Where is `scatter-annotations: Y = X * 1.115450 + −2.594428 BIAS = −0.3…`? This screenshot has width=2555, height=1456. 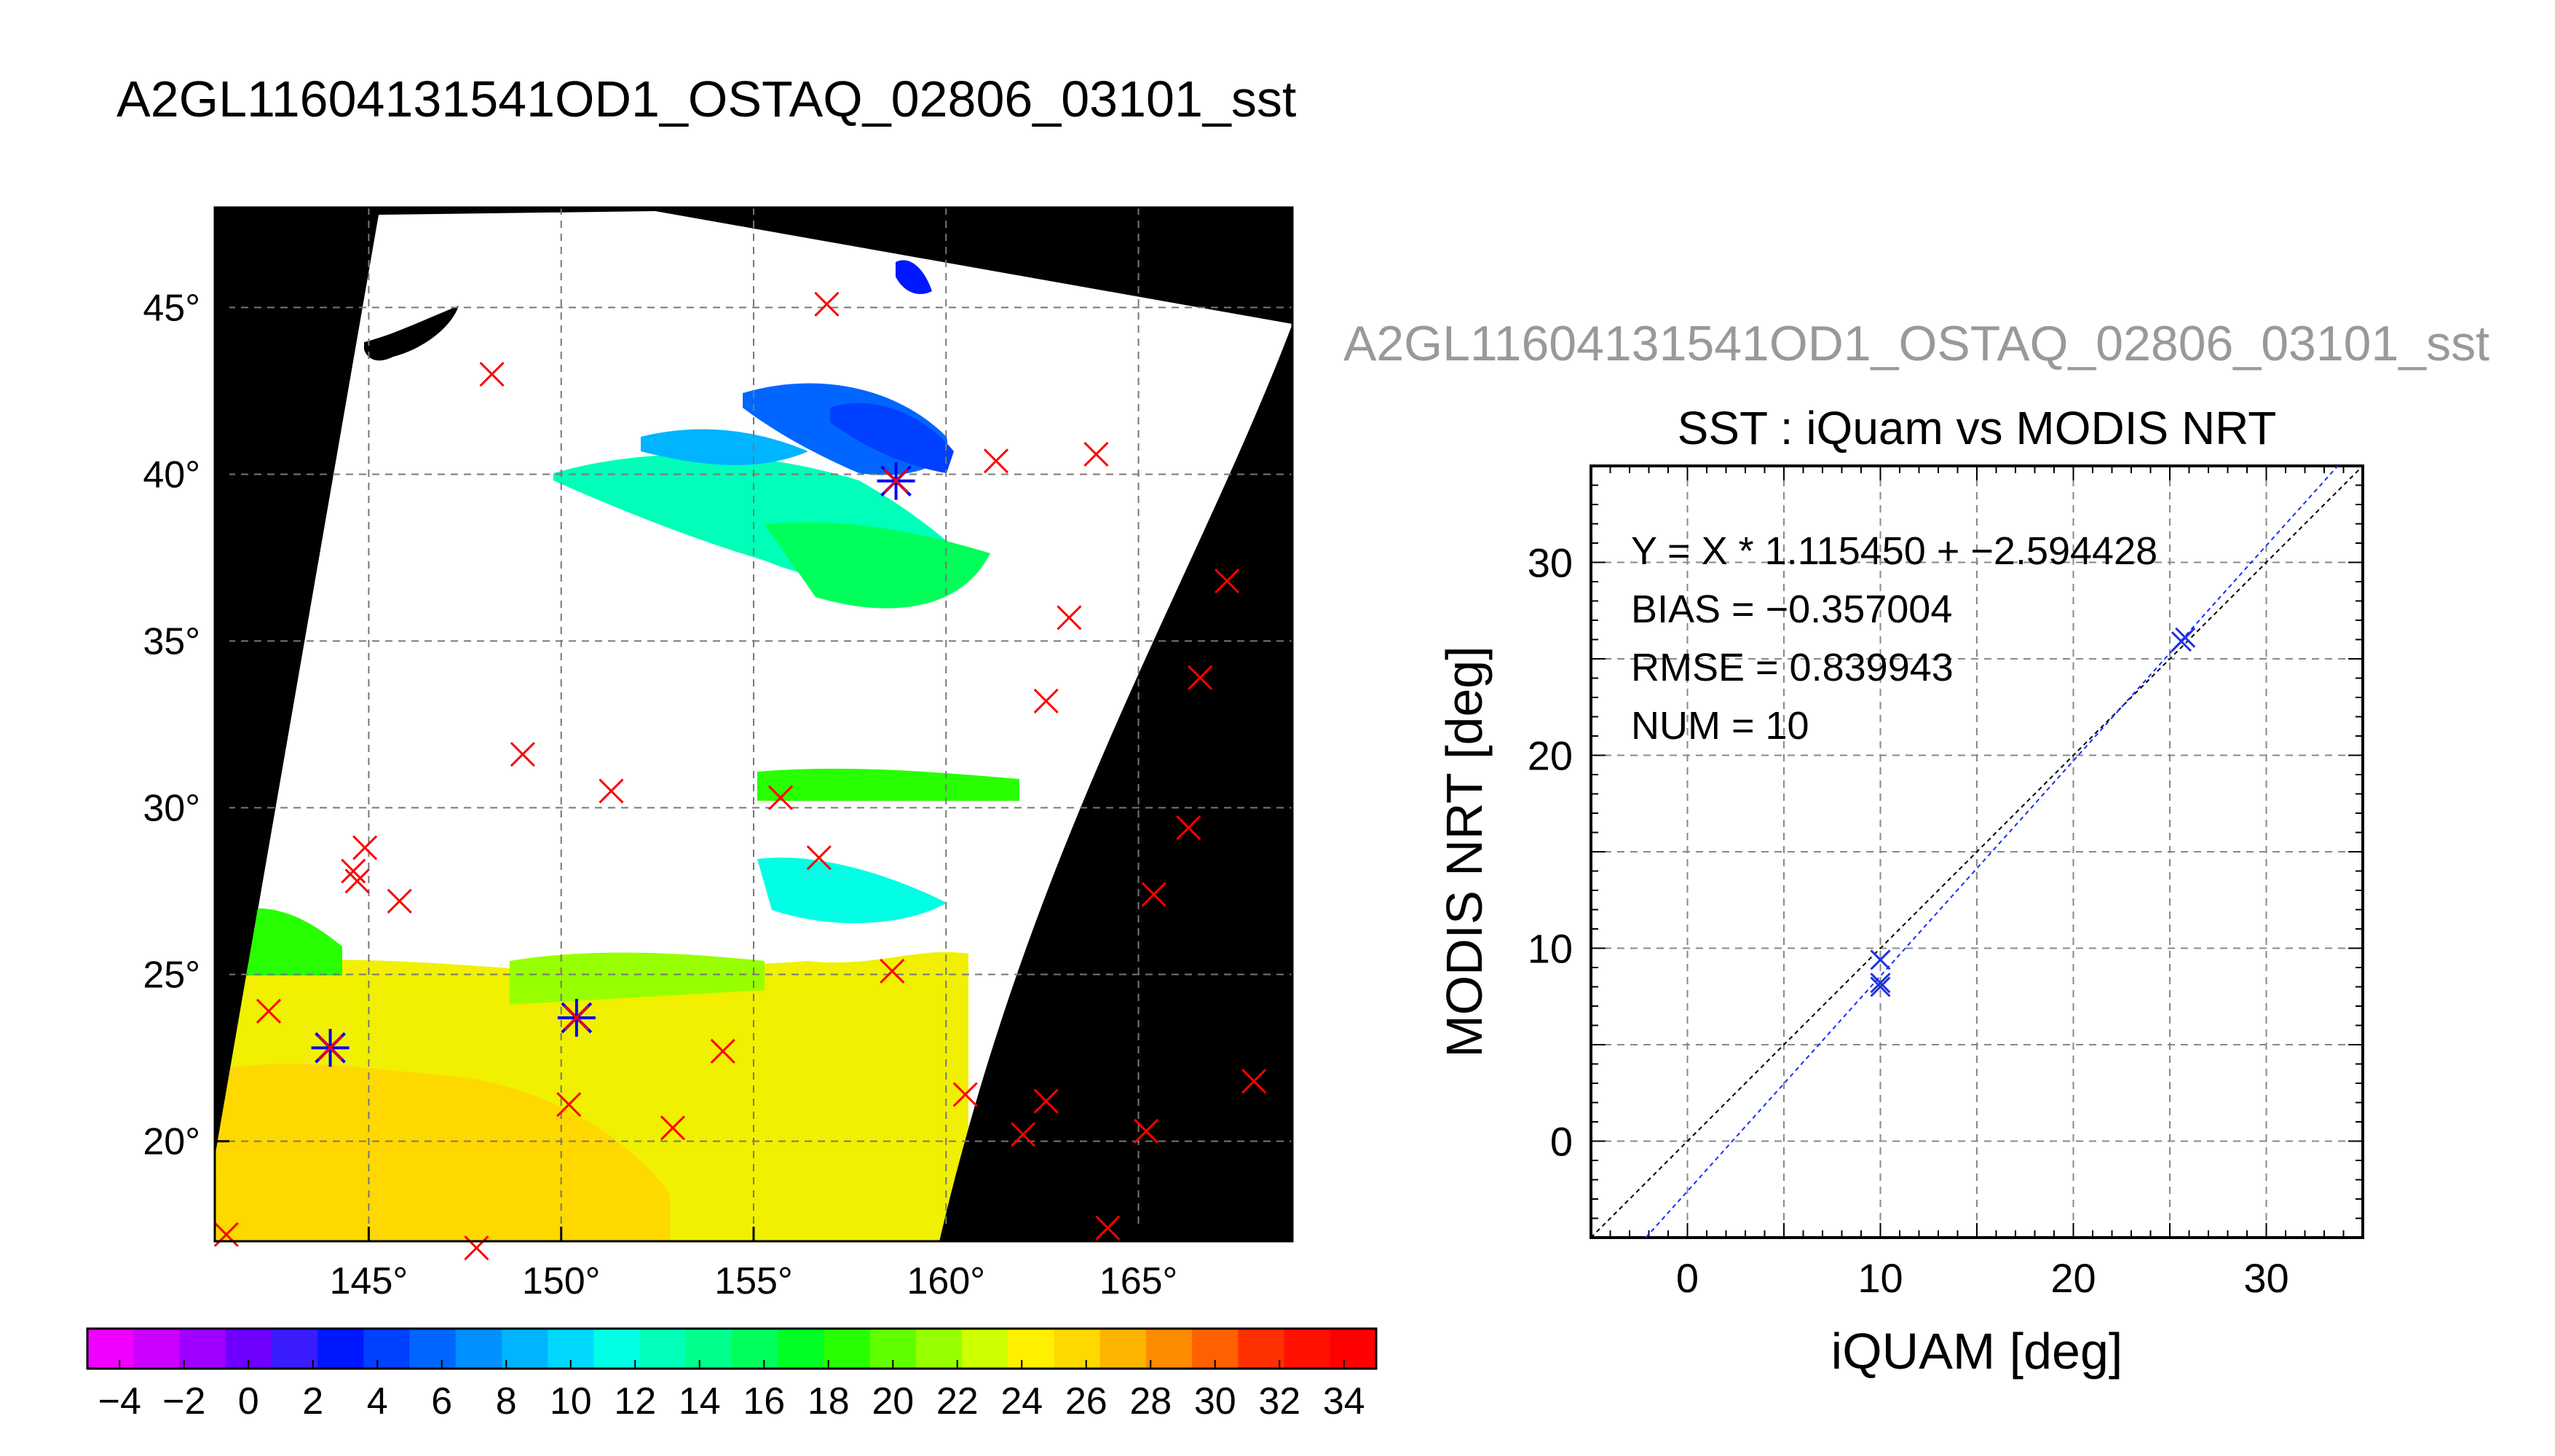
scatter-annotations: Y = X * 1.115450 + −2.594428 BIAS = −0.3… is located at coordinates (1894, 638).